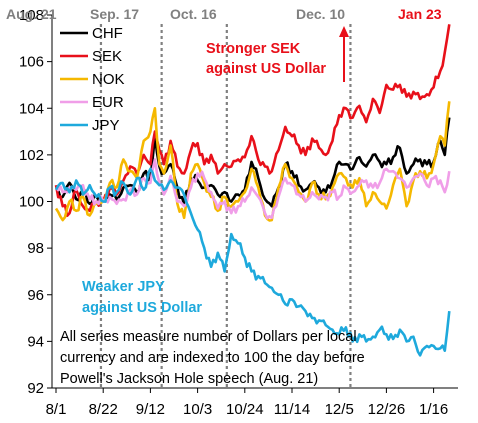  What do you see at coordinates (107, 56) in the screenshot?
I see `legend-label-sek: SEK` at bounding box center [107, 56].